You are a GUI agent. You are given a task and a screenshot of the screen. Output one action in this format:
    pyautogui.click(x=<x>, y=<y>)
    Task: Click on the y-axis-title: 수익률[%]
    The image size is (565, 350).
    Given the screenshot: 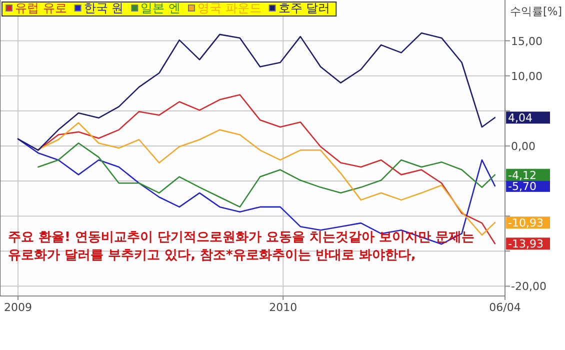 What is the action you would take?
    pyautogui.click(x=536, y=11)
    